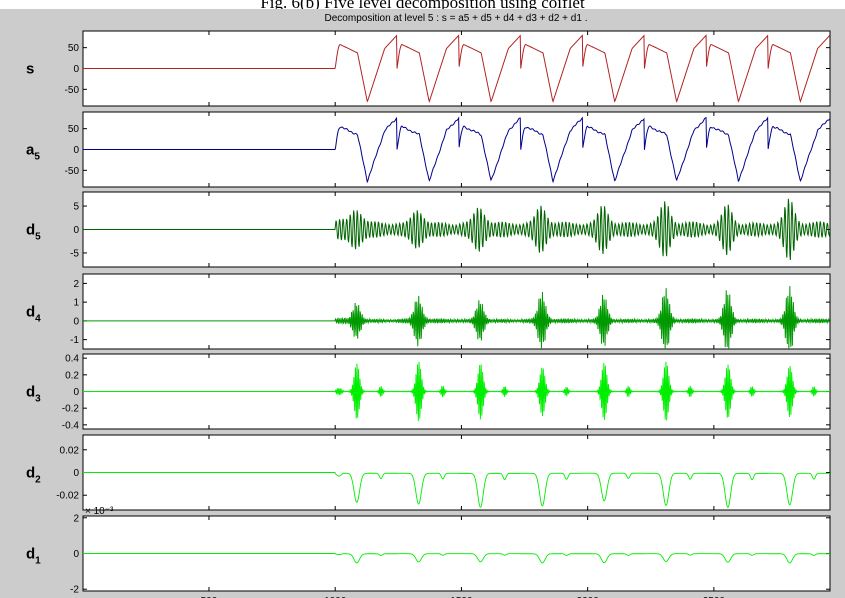 The image size is (845, 598). What do you see at coordinates (37, 157) in the screenshot?
I see `ylabel-sub-a5: 5` at bounding box center [37, 157].